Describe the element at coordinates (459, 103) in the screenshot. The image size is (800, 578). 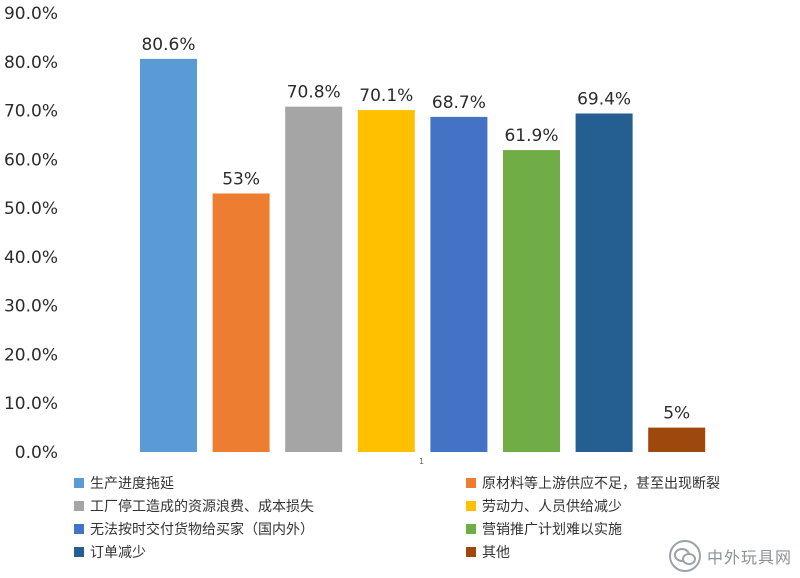
I see `bar-data-label: 68.7%` at that location.